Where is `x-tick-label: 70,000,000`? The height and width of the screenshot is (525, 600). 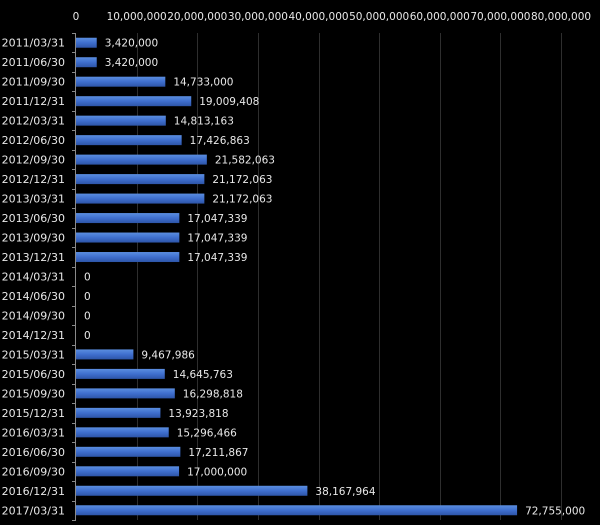
x-tick-label: 70,000,000 is located at coordinates (500, 17).